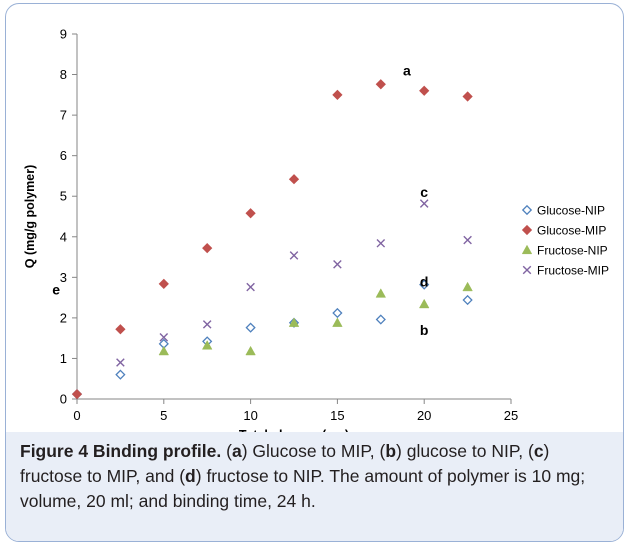  What do you see at coordinates (63, 236) in the screenshot?
I see `y-tick-label: 4` at bounding box center [63, 236].